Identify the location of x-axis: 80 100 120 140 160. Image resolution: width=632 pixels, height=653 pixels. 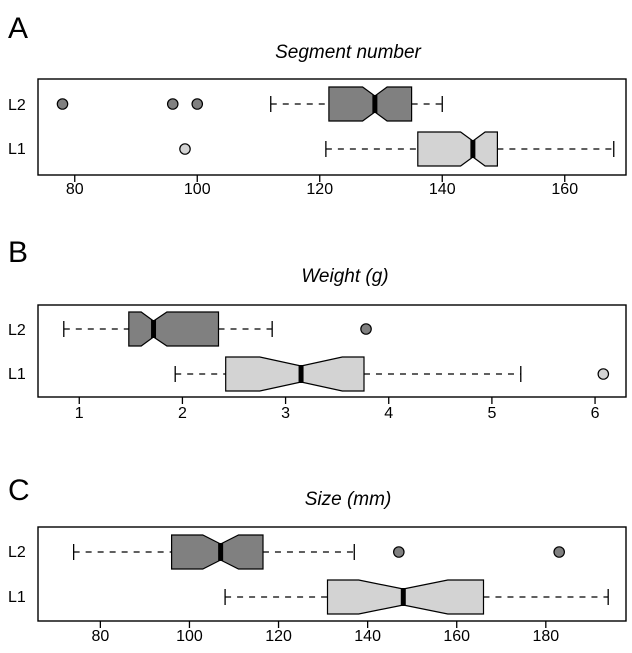
(322, 186).